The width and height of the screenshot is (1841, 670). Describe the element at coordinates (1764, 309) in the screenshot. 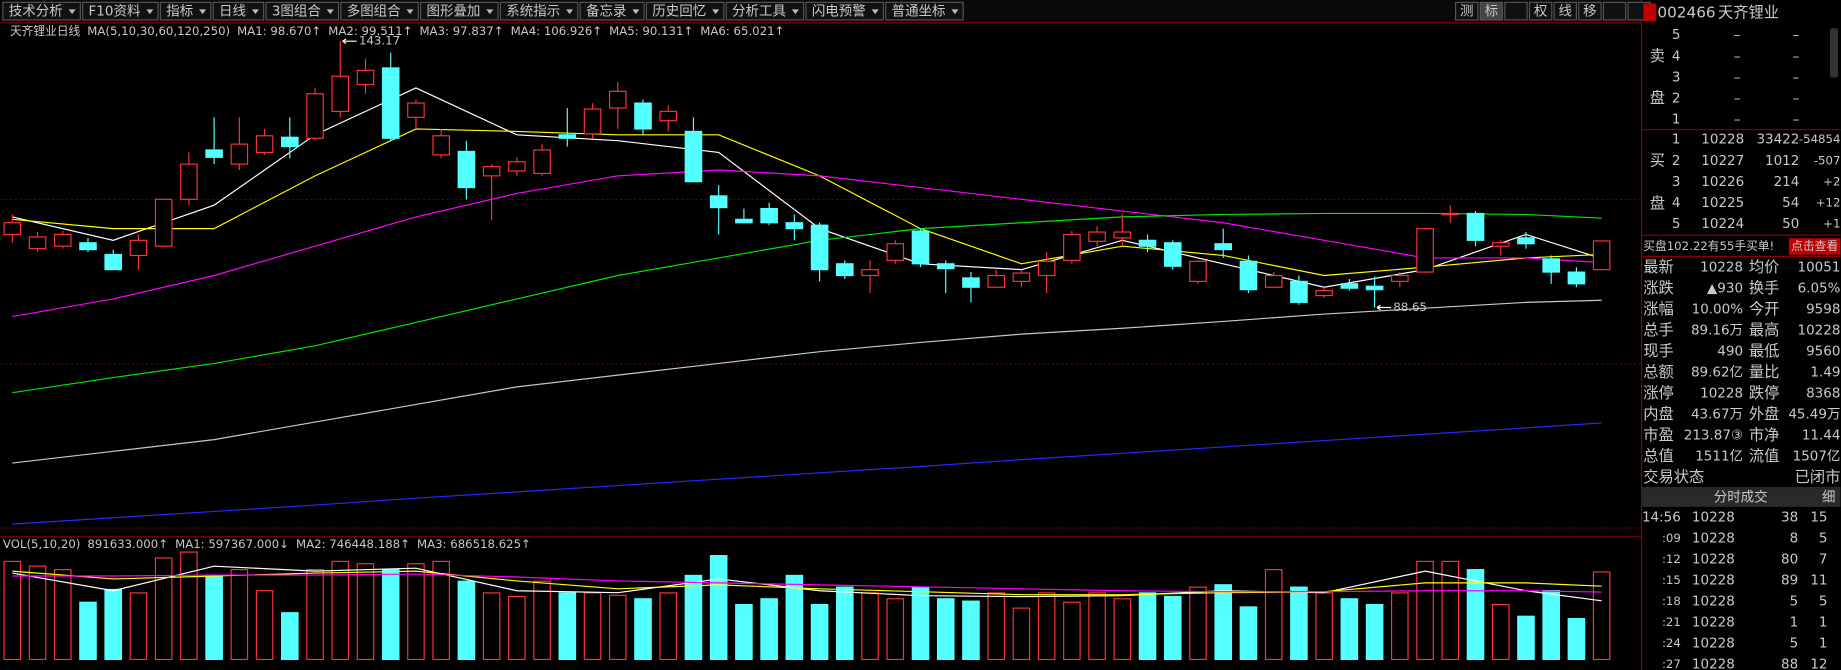

I see `quote-text: 今开` at that location.